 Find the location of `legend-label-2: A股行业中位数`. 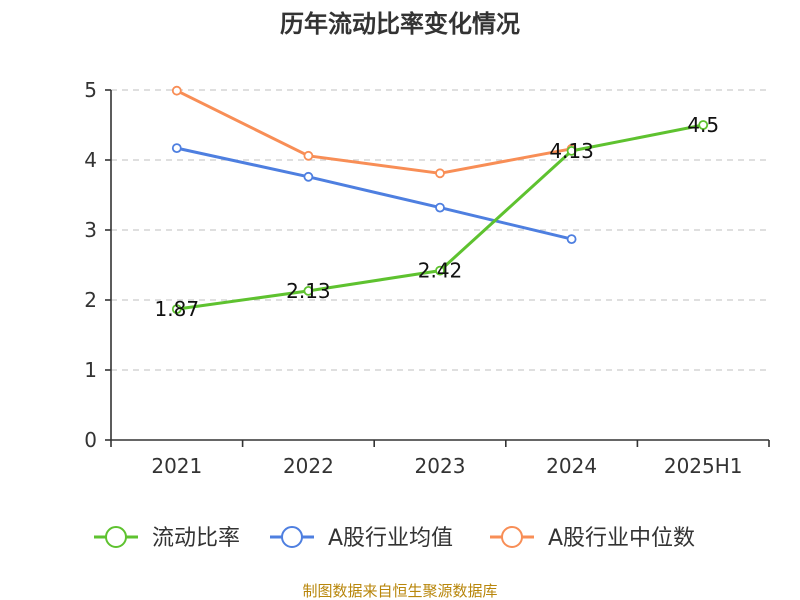

legend-label-2: A股行业中位数 is located at coordinates (621, 538).